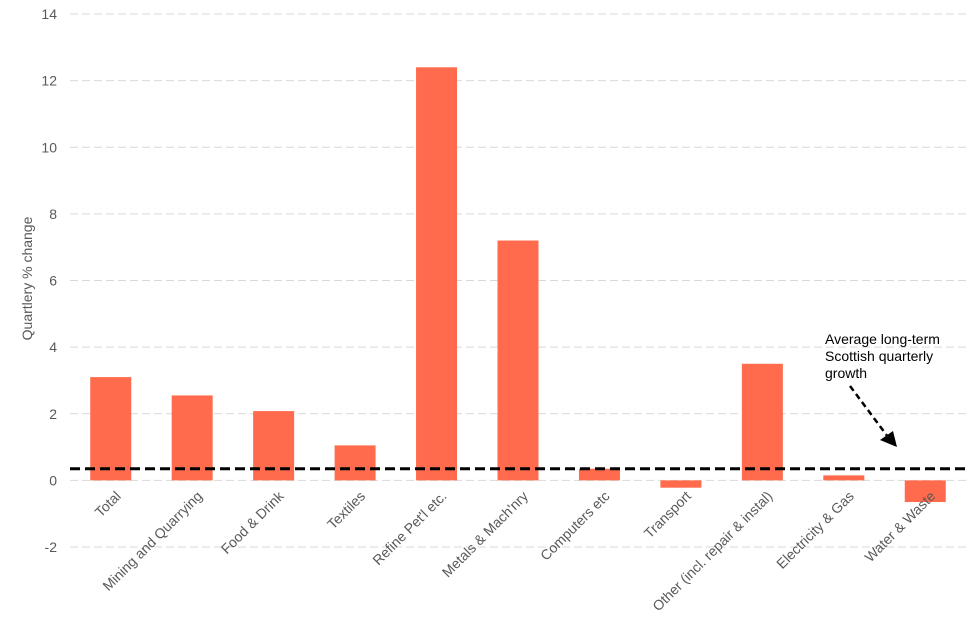 Image resolution: width=976 pixels, height=636 pixels. What do you see at coordinates (869, 411) in the screenshot?
I see `annotation-arrow` at bounding box center [869, 411].